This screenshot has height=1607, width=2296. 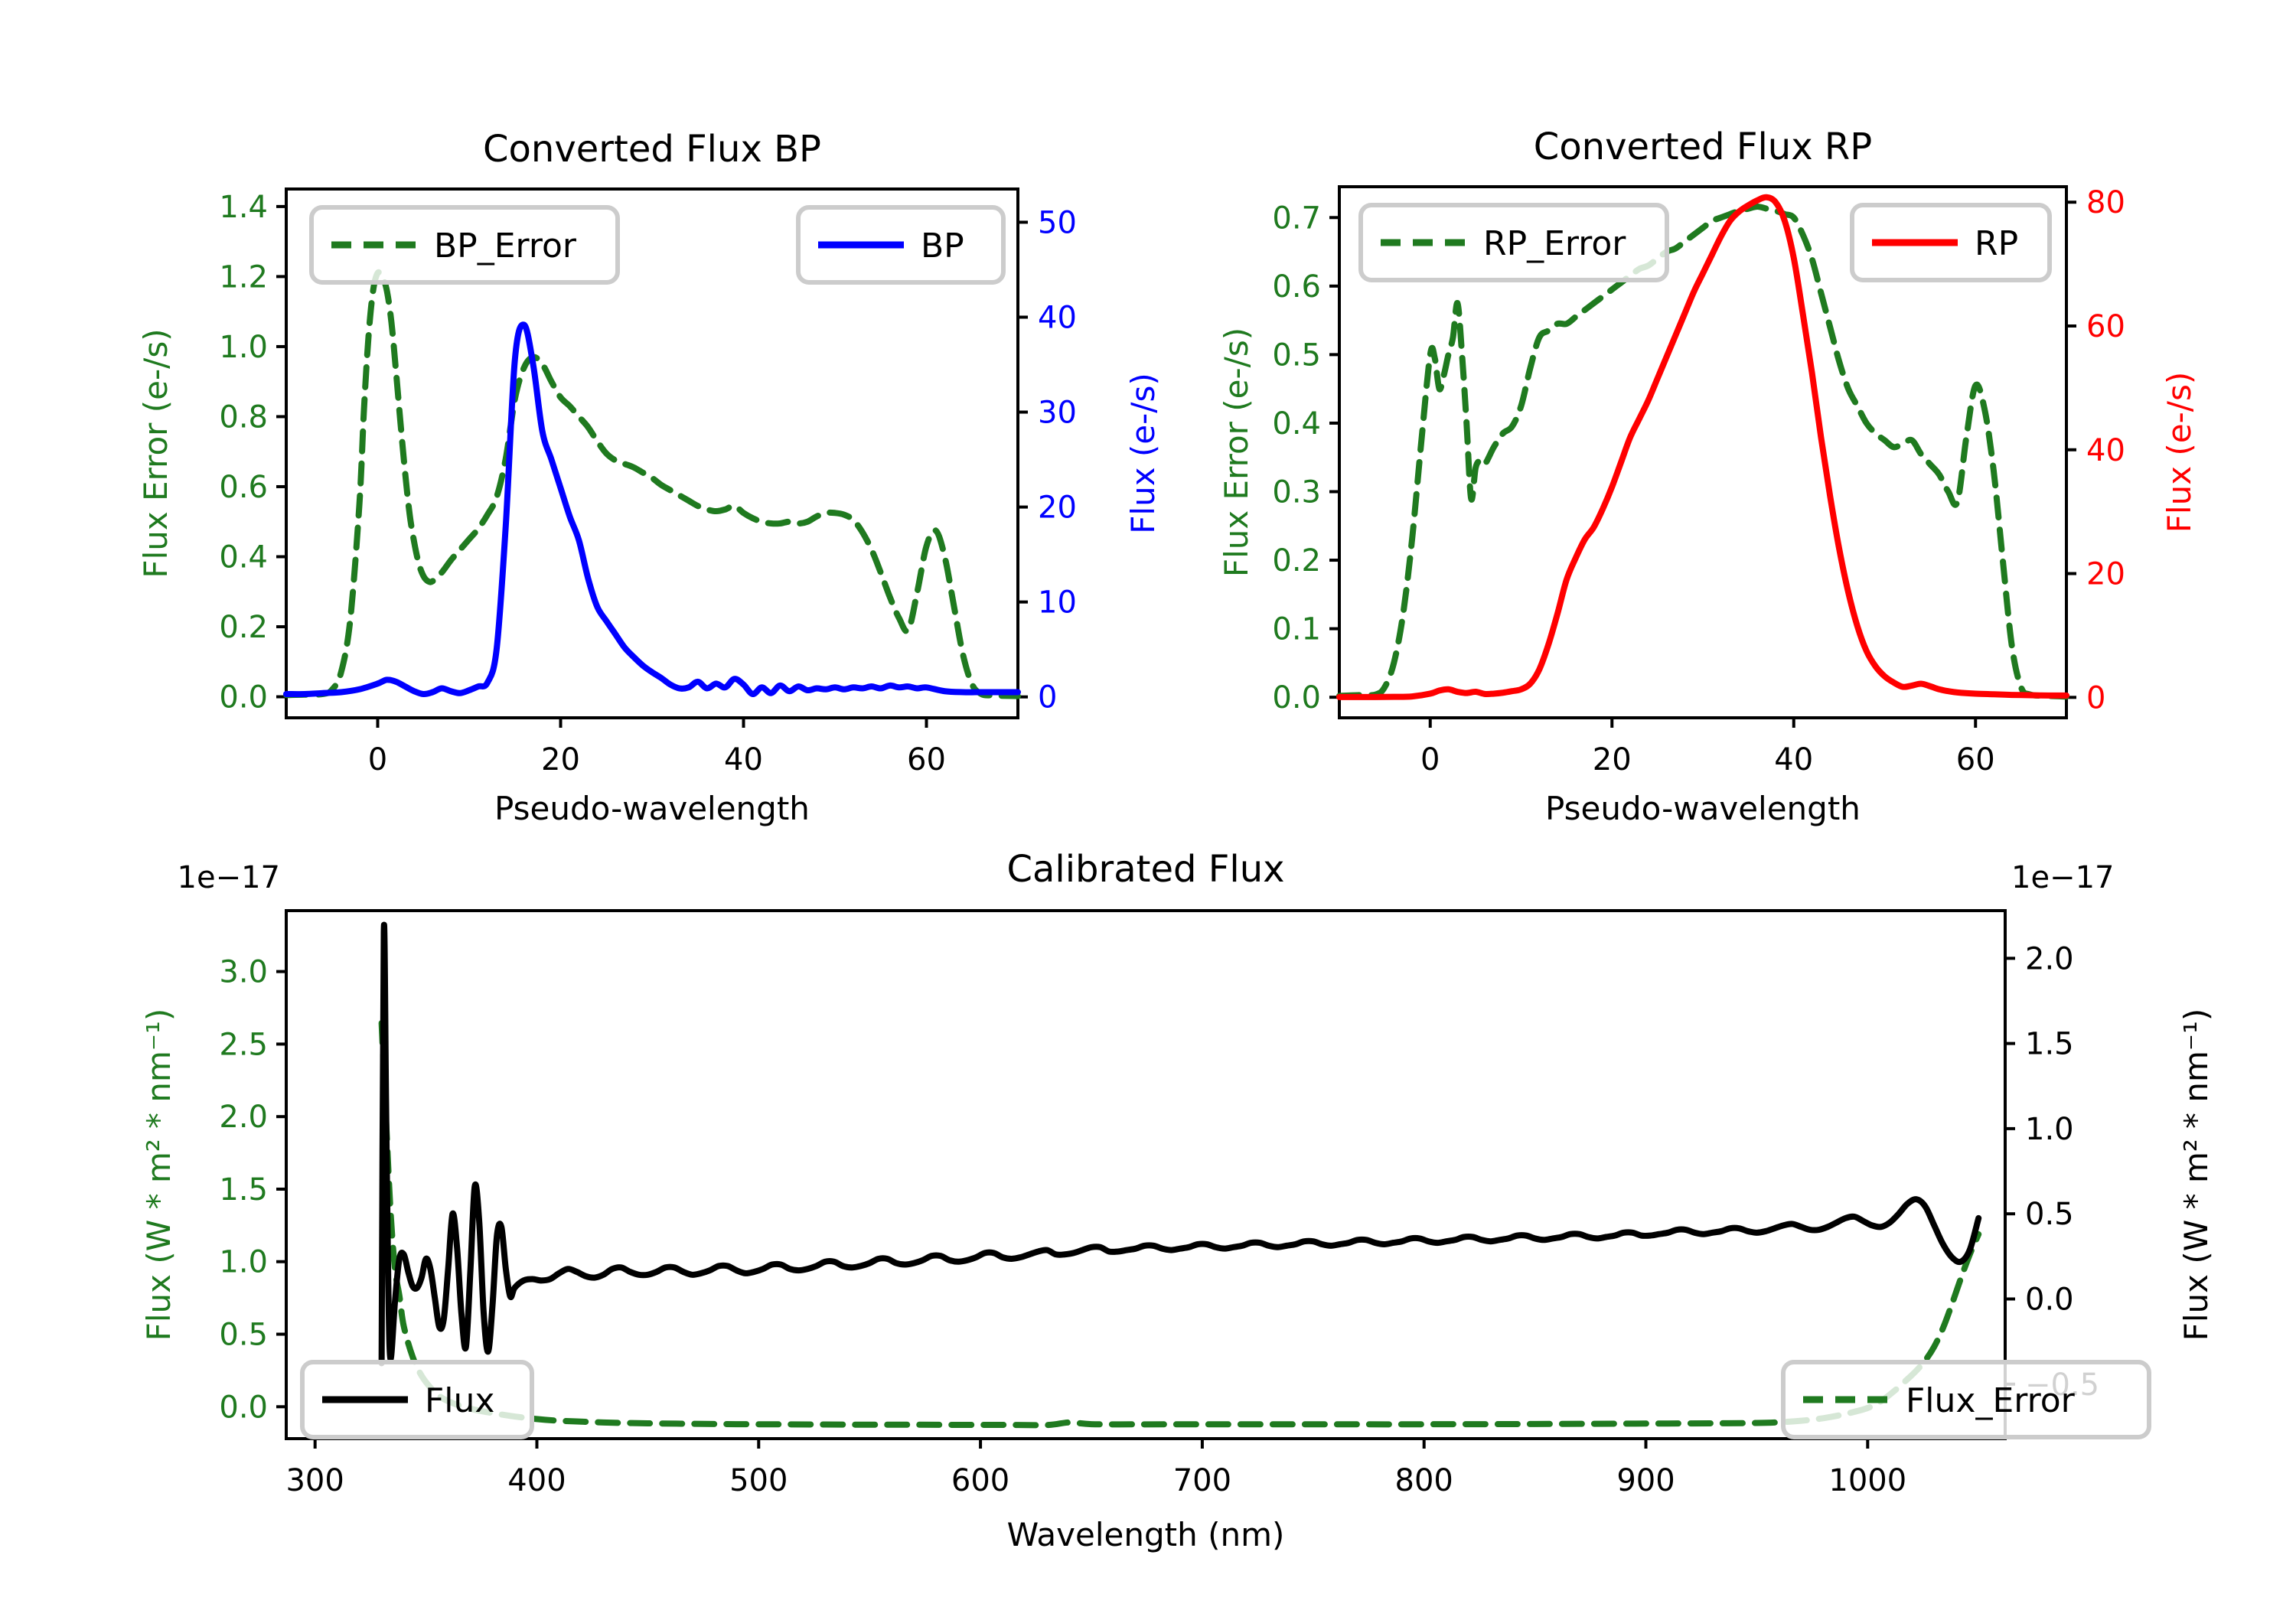 I want to click on bp-x-axis: 0 20 40 60, so click(x=657, y=747).